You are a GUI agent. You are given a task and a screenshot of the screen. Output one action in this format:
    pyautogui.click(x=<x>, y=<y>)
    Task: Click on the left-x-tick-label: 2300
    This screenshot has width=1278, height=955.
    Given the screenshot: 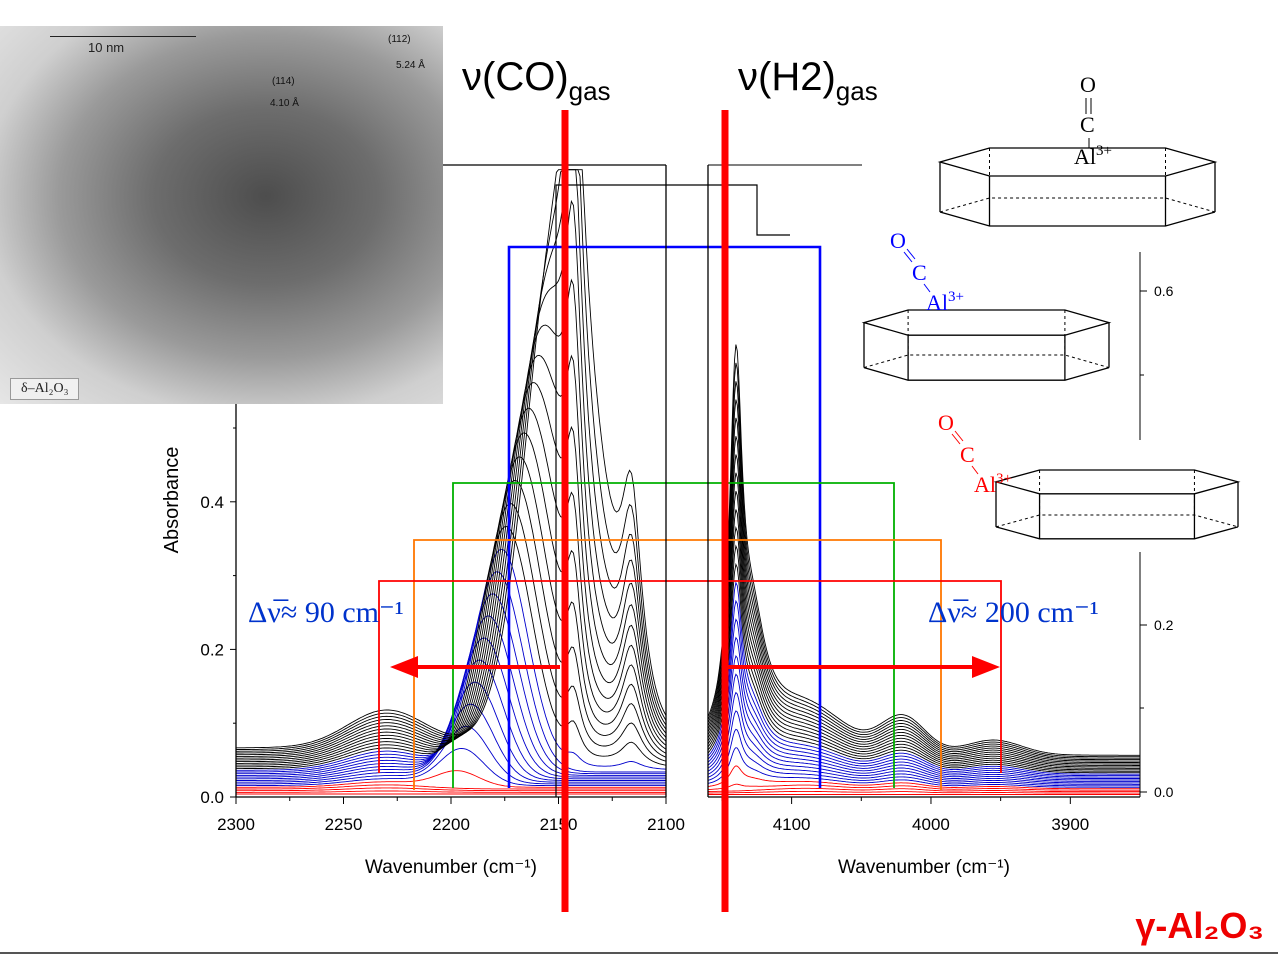 What is the action you would take?
    pyautogui.click(x=236, y=824)
    